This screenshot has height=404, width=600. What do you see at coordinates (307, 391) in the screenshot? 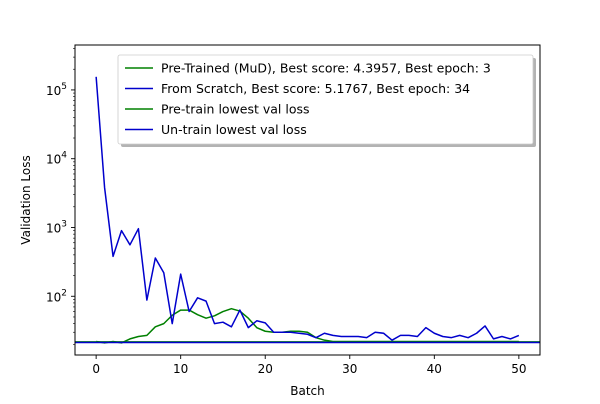
I see `x-axis-label: Batch` at bounding box center [307, 391].